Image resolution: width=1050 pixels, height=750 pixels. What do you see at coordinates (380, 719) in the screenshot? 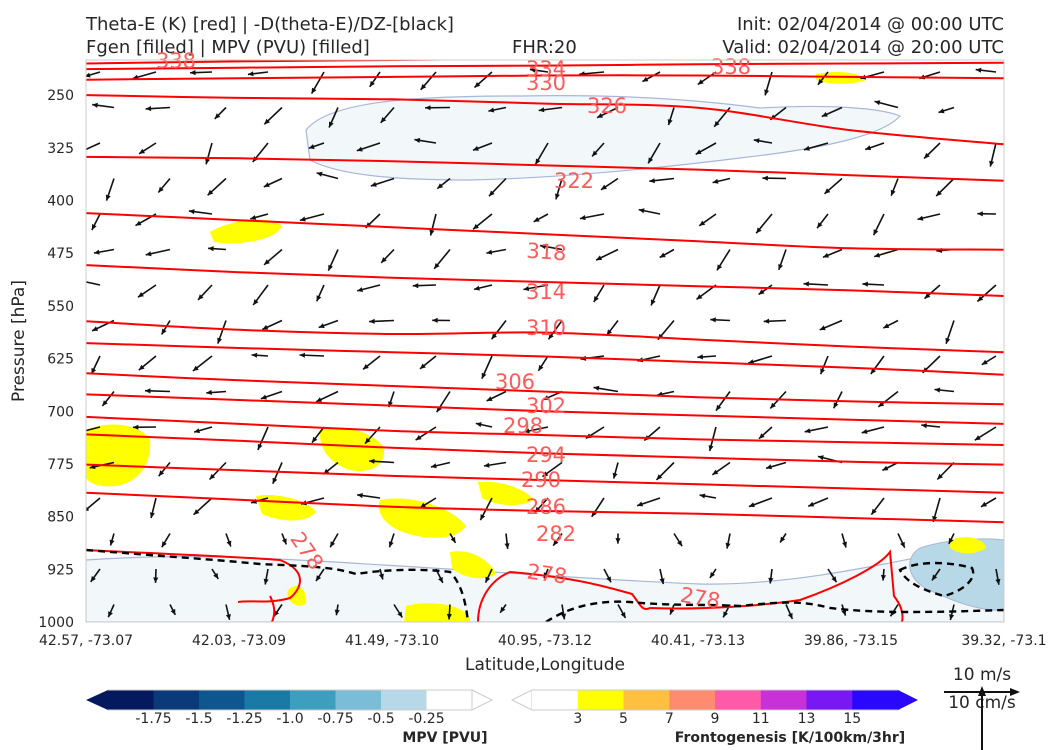
I see `mpv-colorbar-tick: -0.5` at bounding box center [380, 719].